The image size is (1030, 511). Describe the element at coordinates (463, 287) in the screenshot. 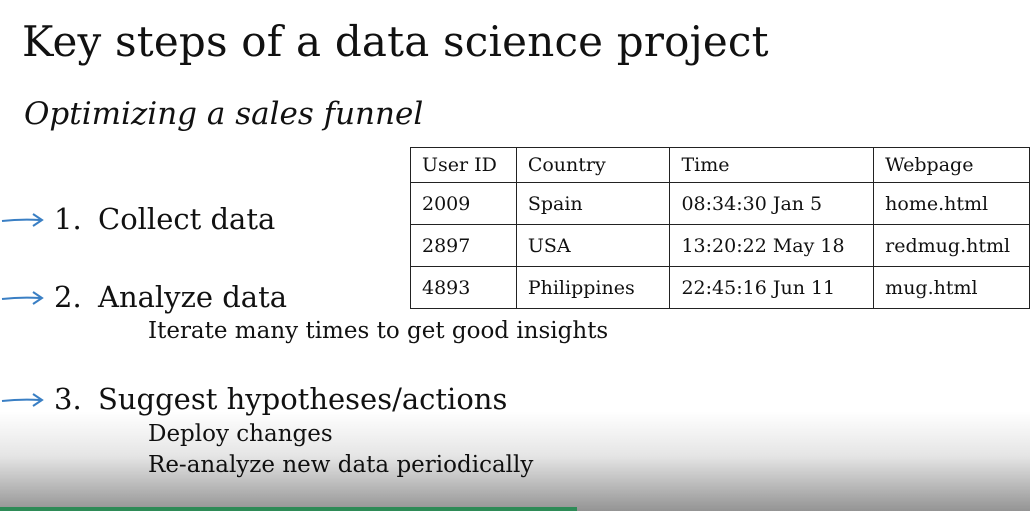

I see `table-cell: 4893` at that location.